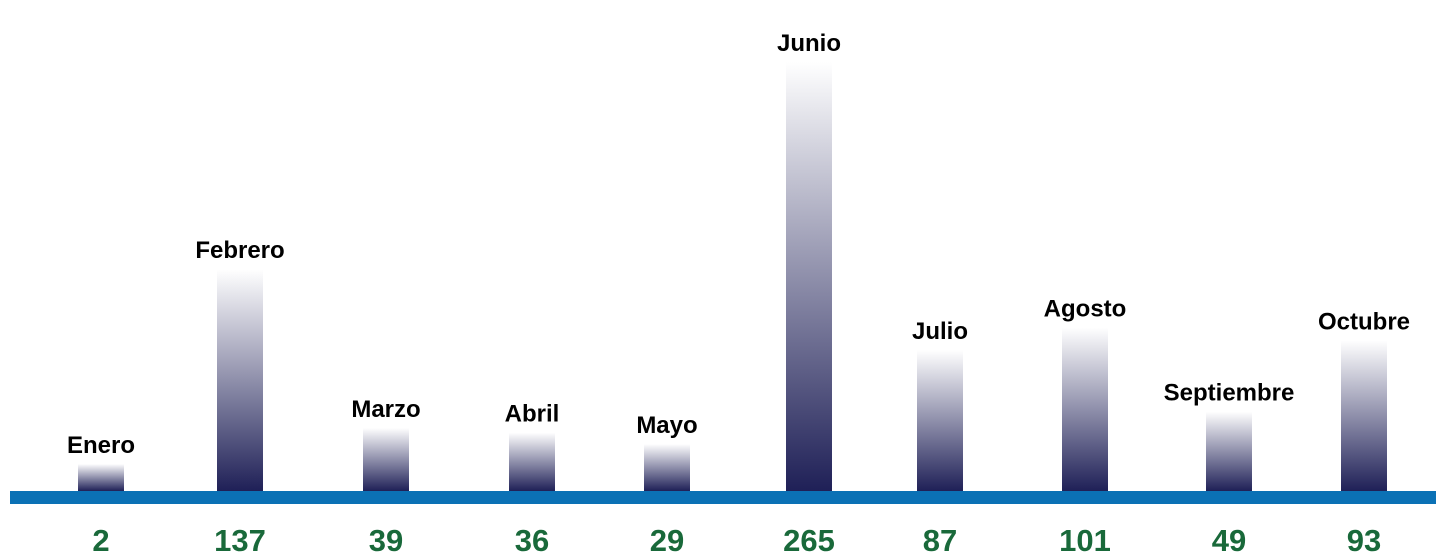  I want to click on category-label: Marzo, so click(385, 409).